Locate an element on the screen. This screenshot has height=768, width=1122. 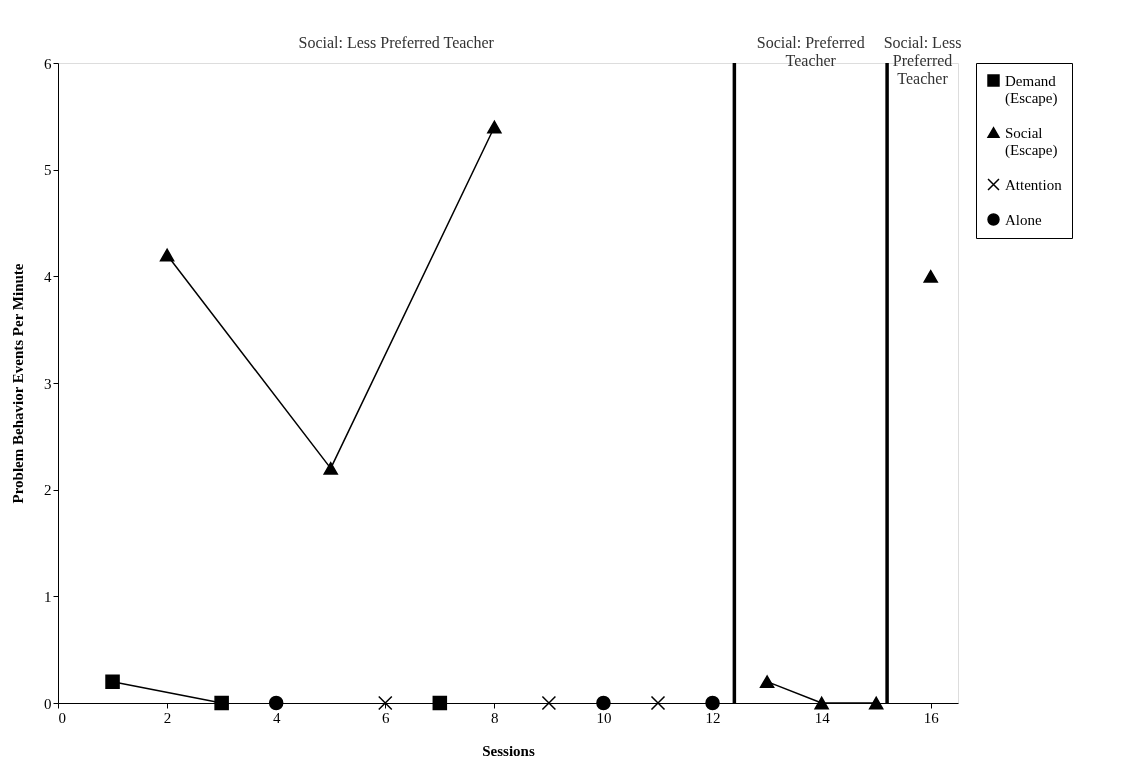
legend-label: Social (Escape) is located at coordinates (1031, 141).